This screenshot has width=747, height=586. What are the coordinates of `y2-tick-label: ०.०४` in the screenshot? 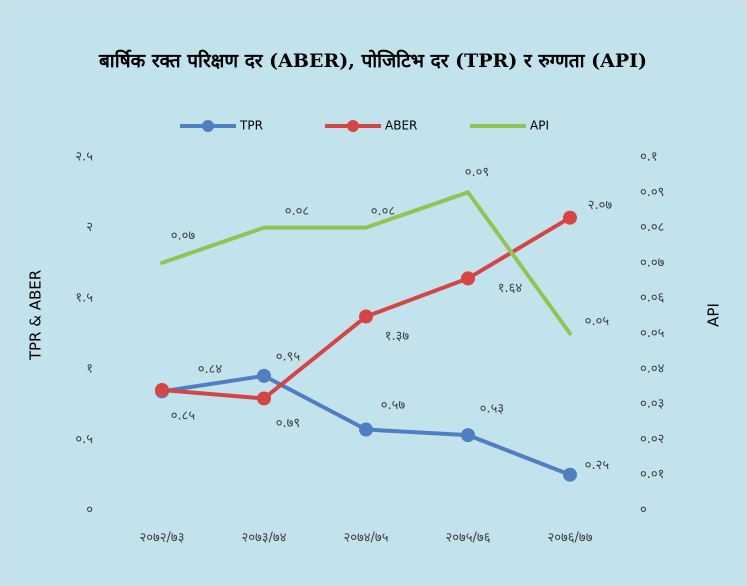 It's located at (652, 368).